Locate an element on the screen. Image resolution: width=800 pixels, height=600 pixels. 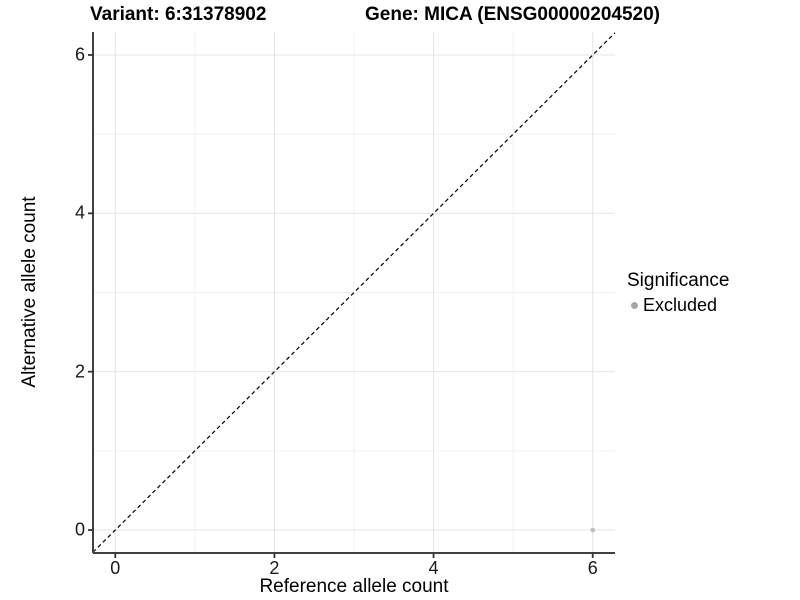
legend-title: Significance is located at coordinates (678, 280).